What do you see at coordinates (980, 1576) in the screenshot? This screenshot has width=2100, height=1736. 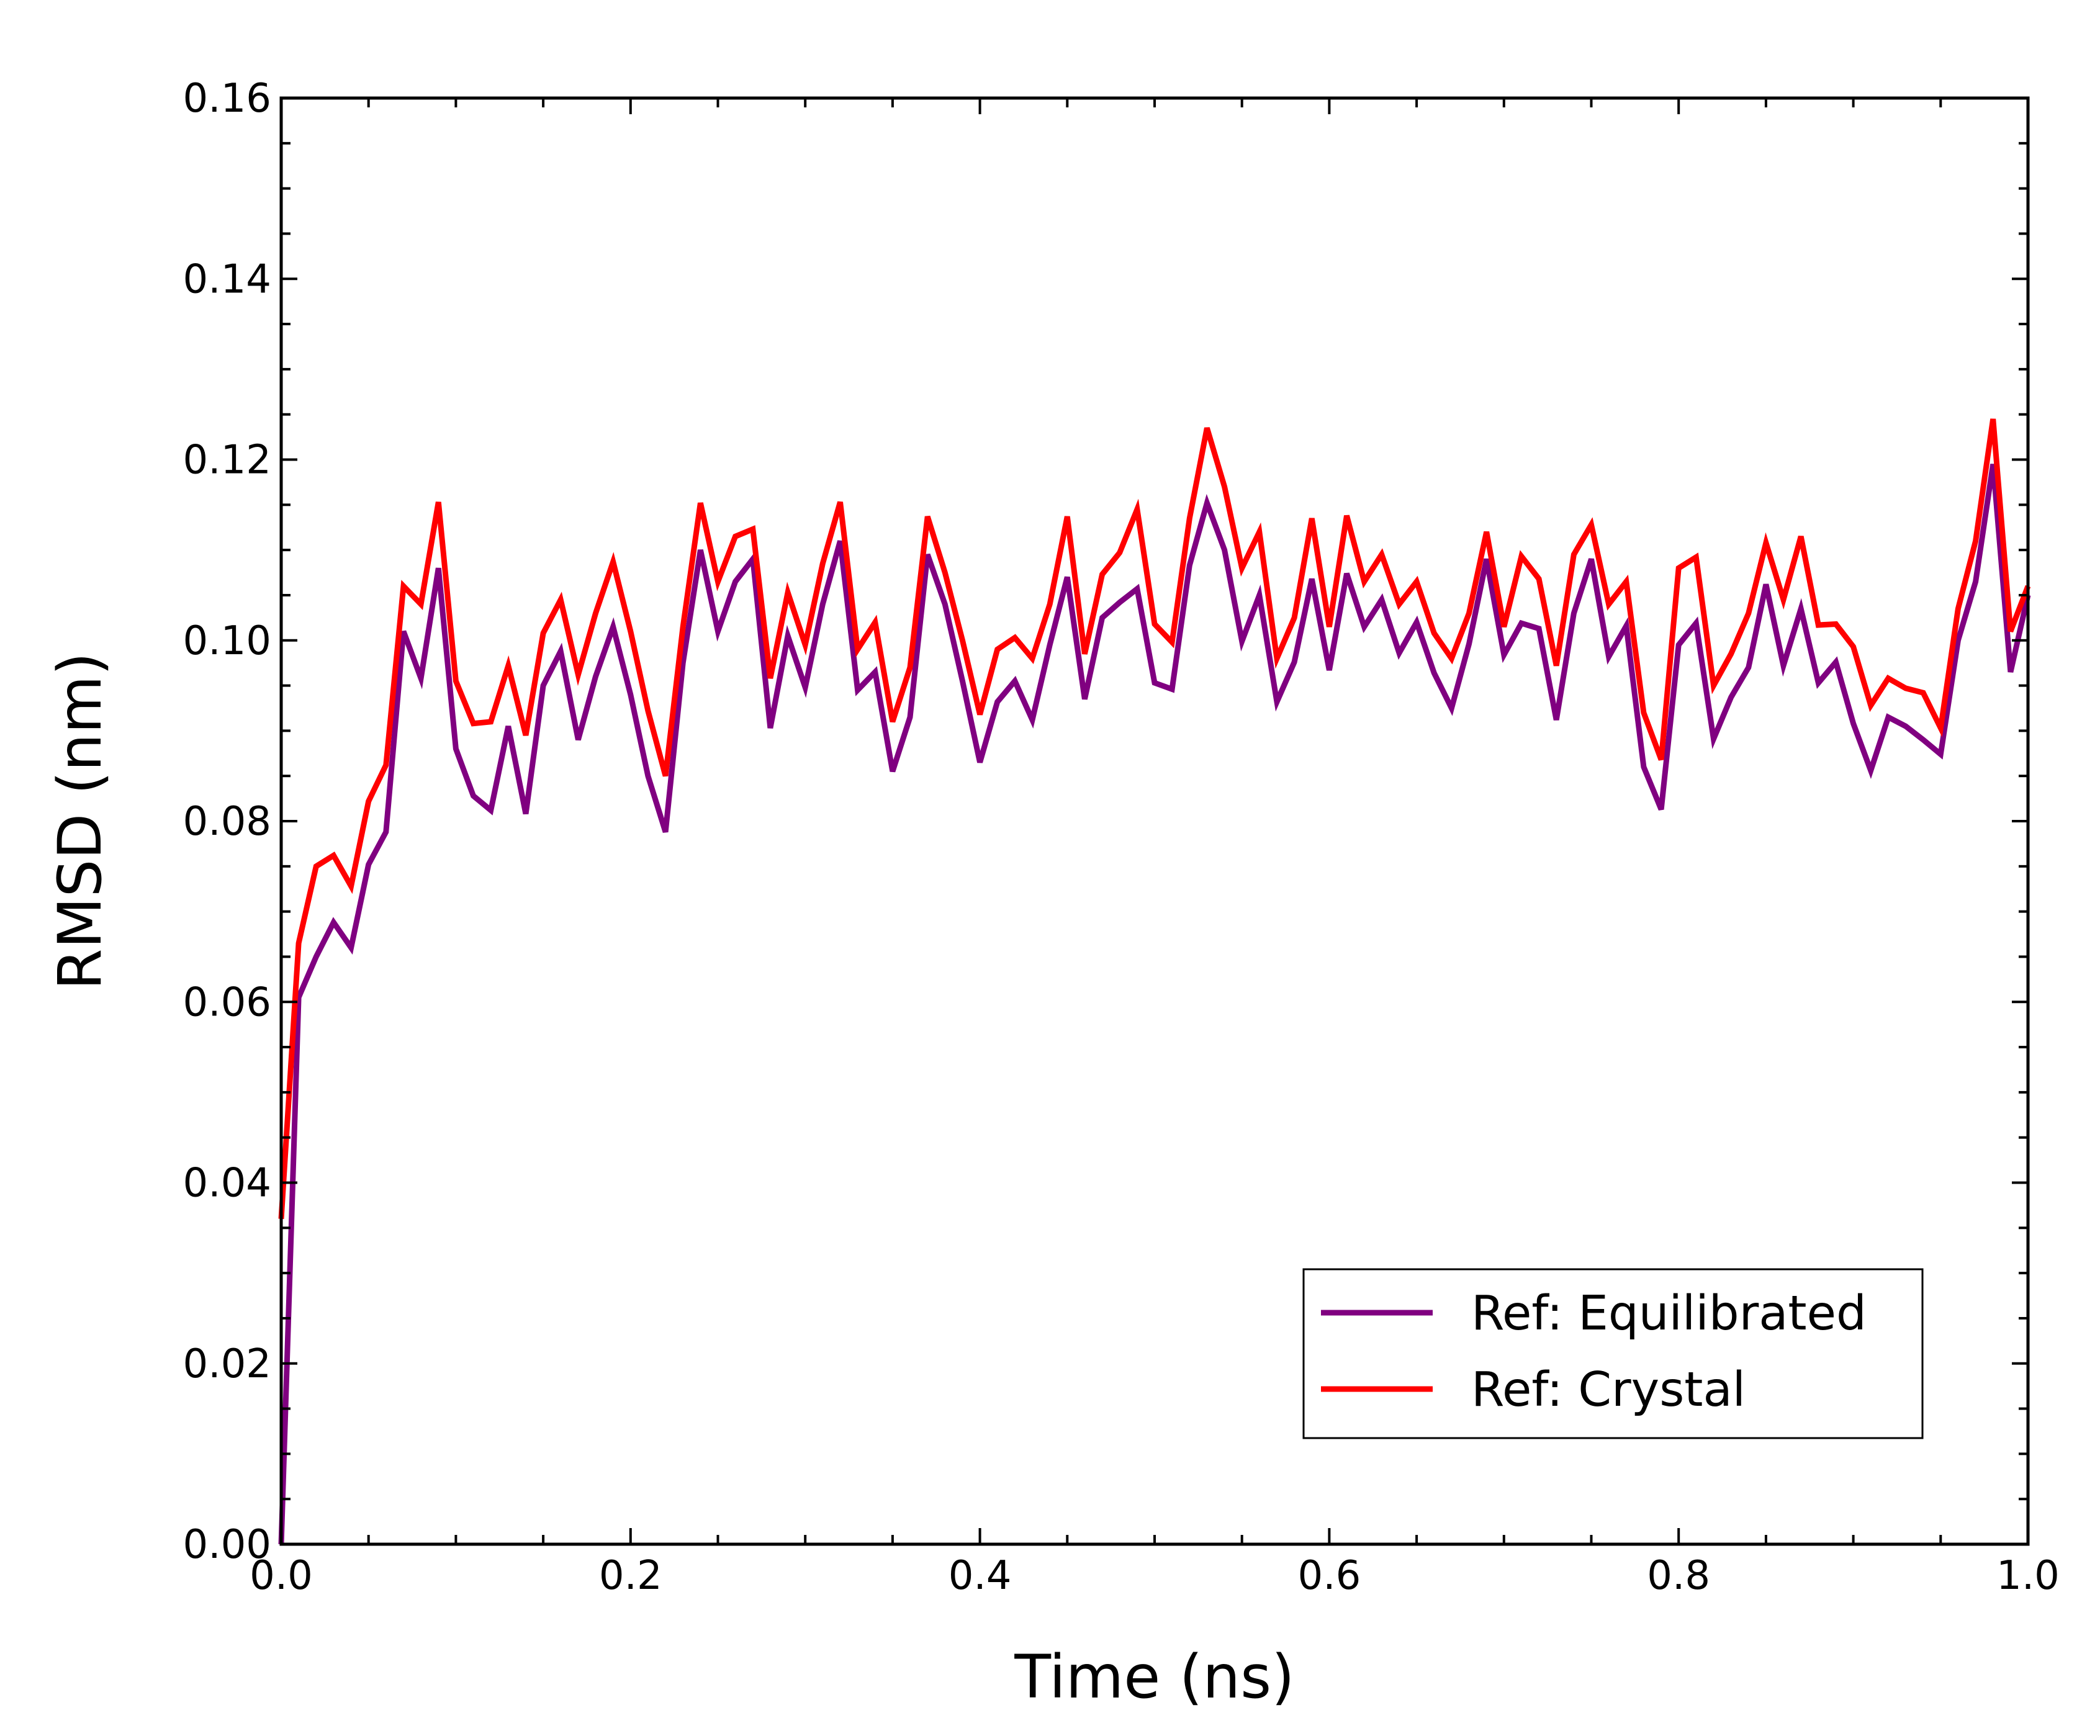 I see `x-tick-label: 0.4` at bounding box center [980, 1576].